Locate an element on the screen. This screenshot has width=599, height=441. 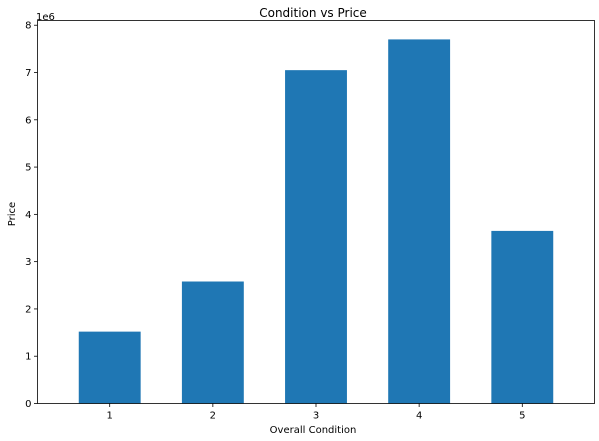
y-tick-label: 7 is located at coordinates (28, 73).